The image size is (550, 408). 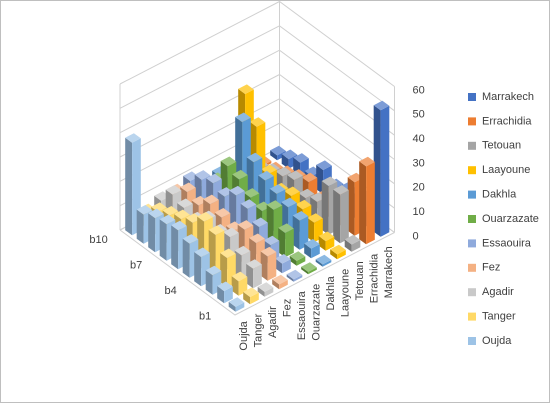 What do you see at coordinates (499, 317) in the screenshot?
I see `legend-label: Tanger` at bounding box center [499, 317].